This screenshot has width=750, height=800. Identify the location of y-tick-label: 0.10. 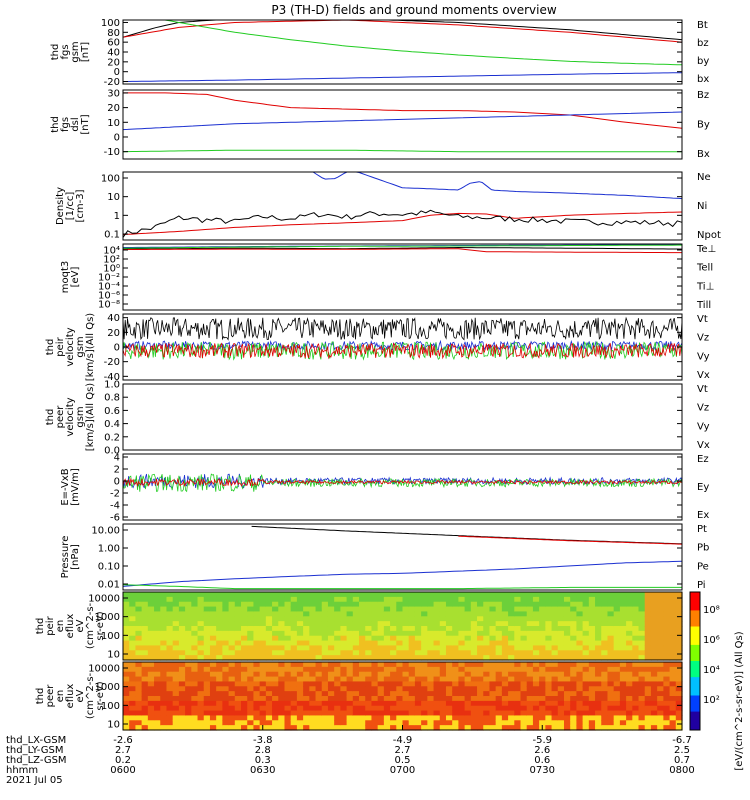
(109, 567).